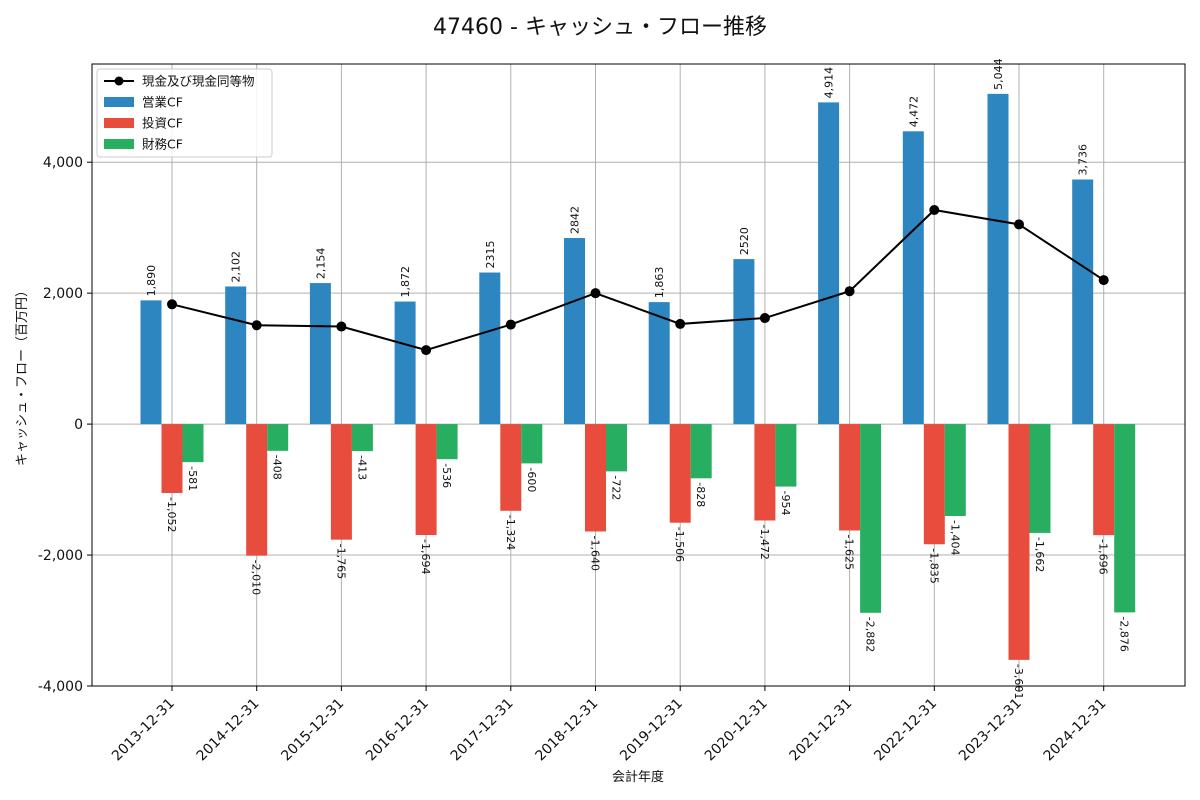  Describe the element at coordinates (679, 544) in the screenshot. I see `data-label: -1,506` at that location.